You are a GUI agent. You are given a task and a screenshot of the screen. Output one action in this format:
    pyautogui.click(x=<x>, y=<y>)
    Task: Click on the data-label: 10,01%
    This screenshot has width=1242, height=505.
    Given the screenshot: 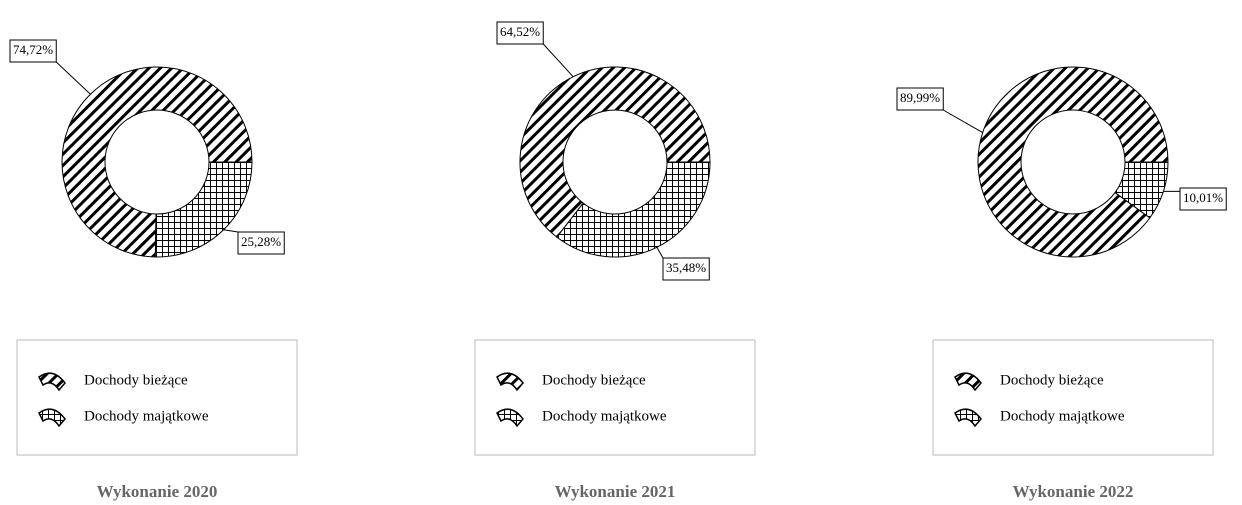 What is the action you would take?
    pyautogui.click(x=1203, y=197)
    